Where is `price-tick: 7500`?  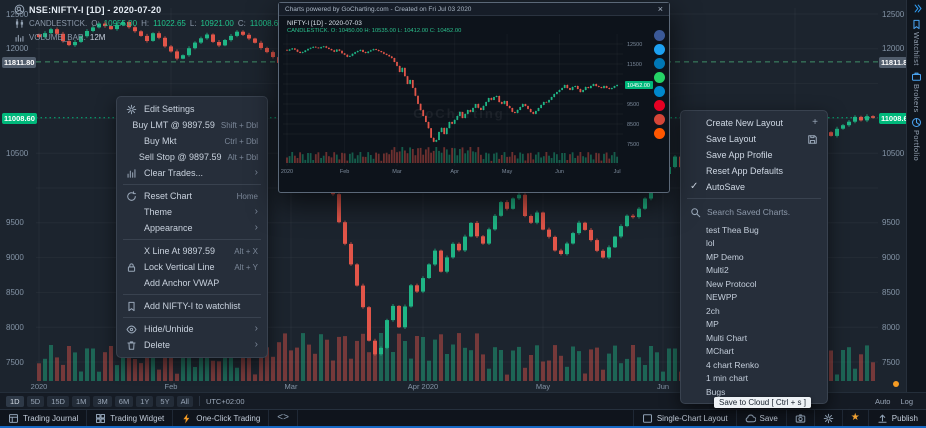 price-tick: 7500 is located at coordinates (891, 362).